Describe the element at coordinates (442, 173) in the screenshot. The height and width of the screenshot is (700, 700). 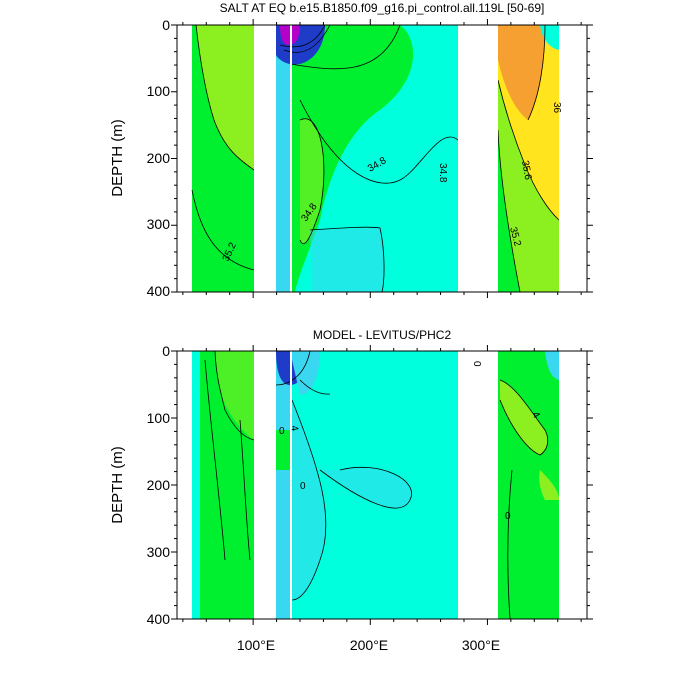
I see `contour-label: 34.8` at that location.